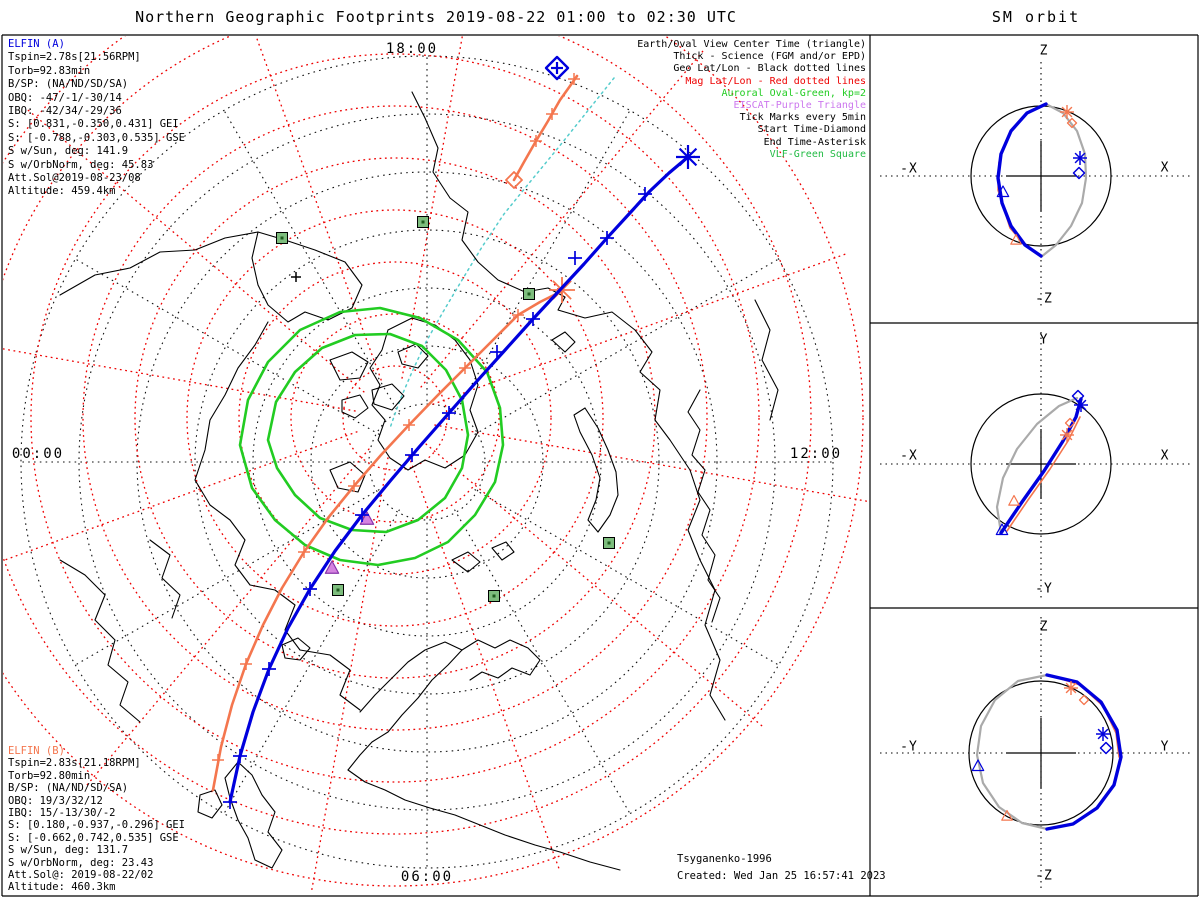  I want to click on elfin-a-start-diamond, so click(557, 68).